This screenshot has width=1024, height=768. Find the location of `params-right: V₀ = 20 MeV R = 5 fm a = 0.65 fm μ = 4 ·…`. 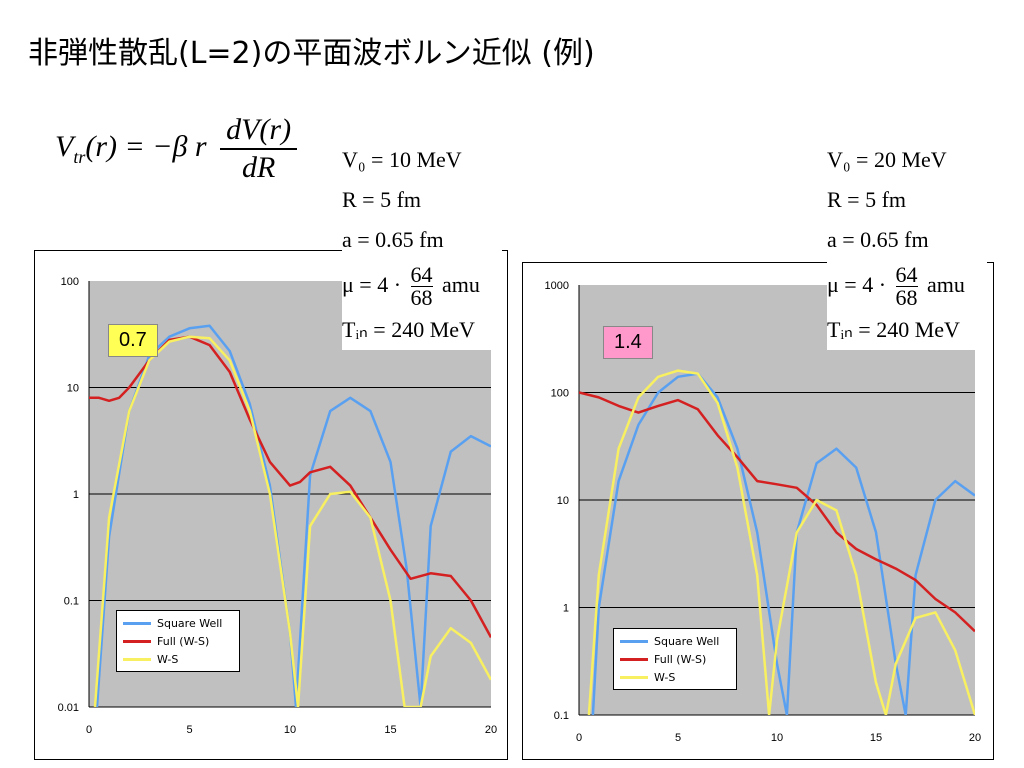

params-right: V₀ = 20 MeV R = 5 fm a = 0.65 fm μ = 4 ·… is located at coordinates (907, 245).